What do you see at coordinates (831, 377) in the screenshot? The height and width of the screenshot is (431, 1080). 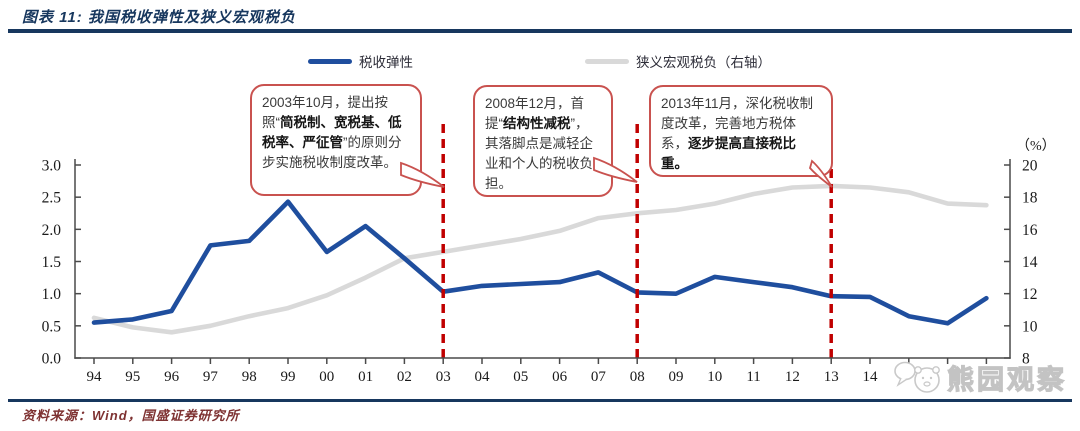 I see `svg-text: 13` at bounding box center [831, 377].